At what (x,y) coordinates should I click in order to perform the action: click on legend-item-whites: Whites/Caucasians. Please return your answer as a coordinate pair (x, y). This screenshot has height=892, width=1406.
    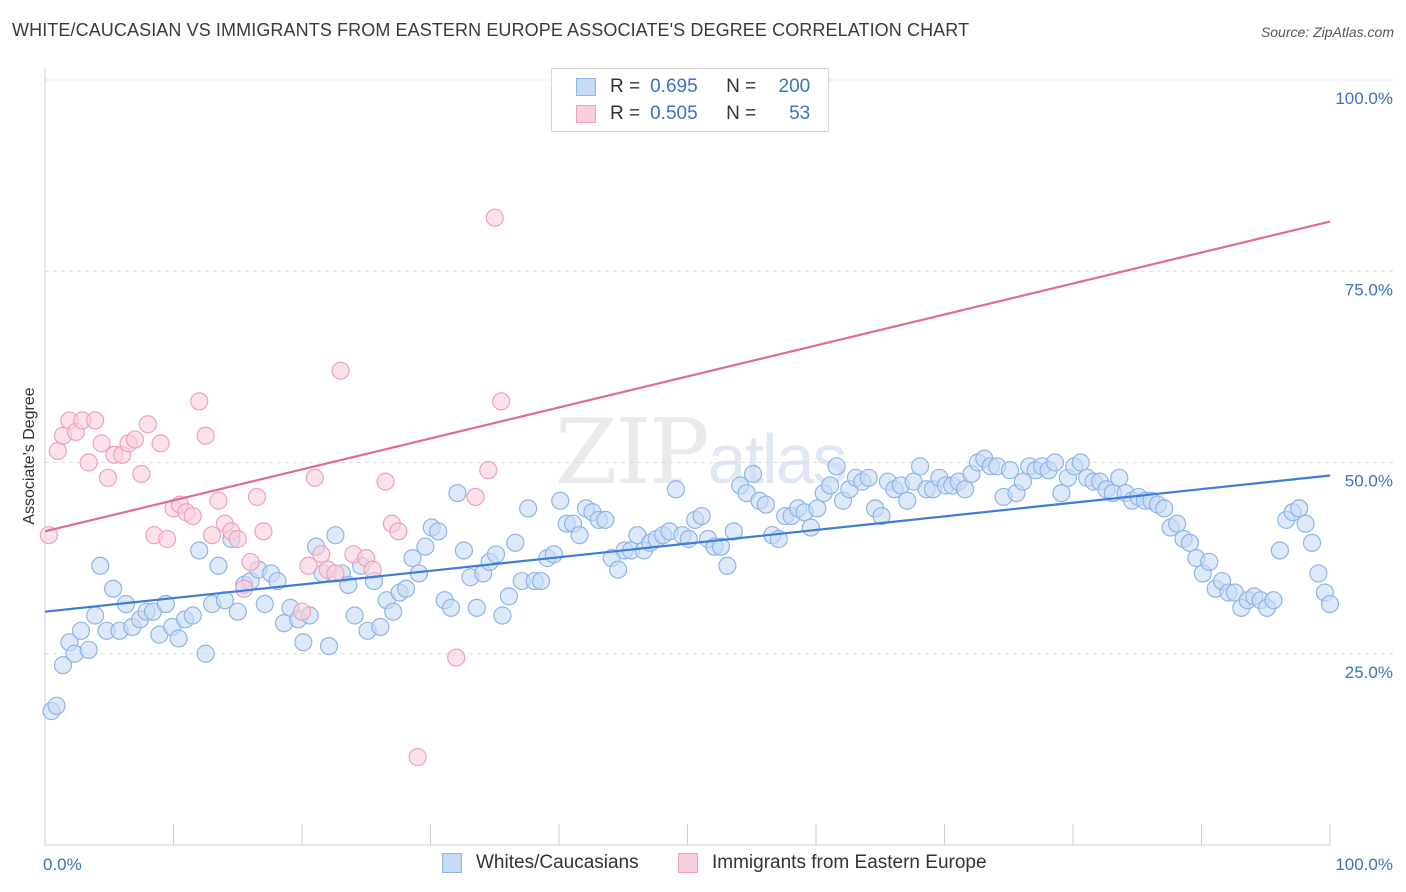
    Looking at the image, I should click on (540, 863).